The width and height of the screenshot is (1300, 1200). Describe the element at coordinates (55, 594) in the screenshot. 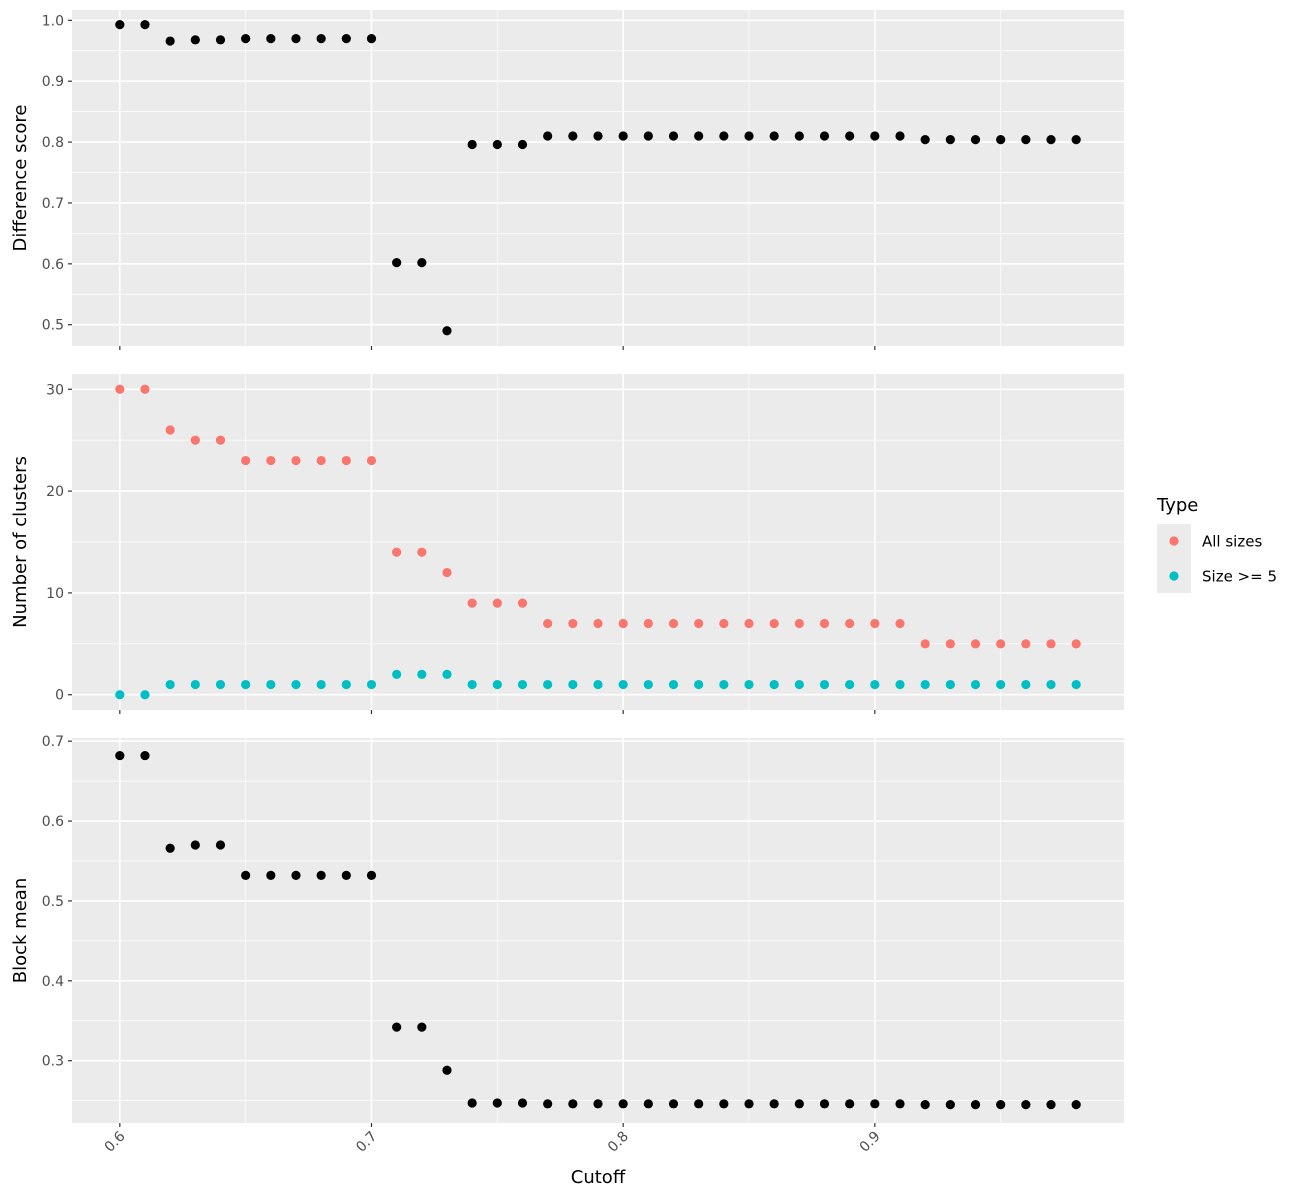

I see `y-tick-label: 10` at that location.